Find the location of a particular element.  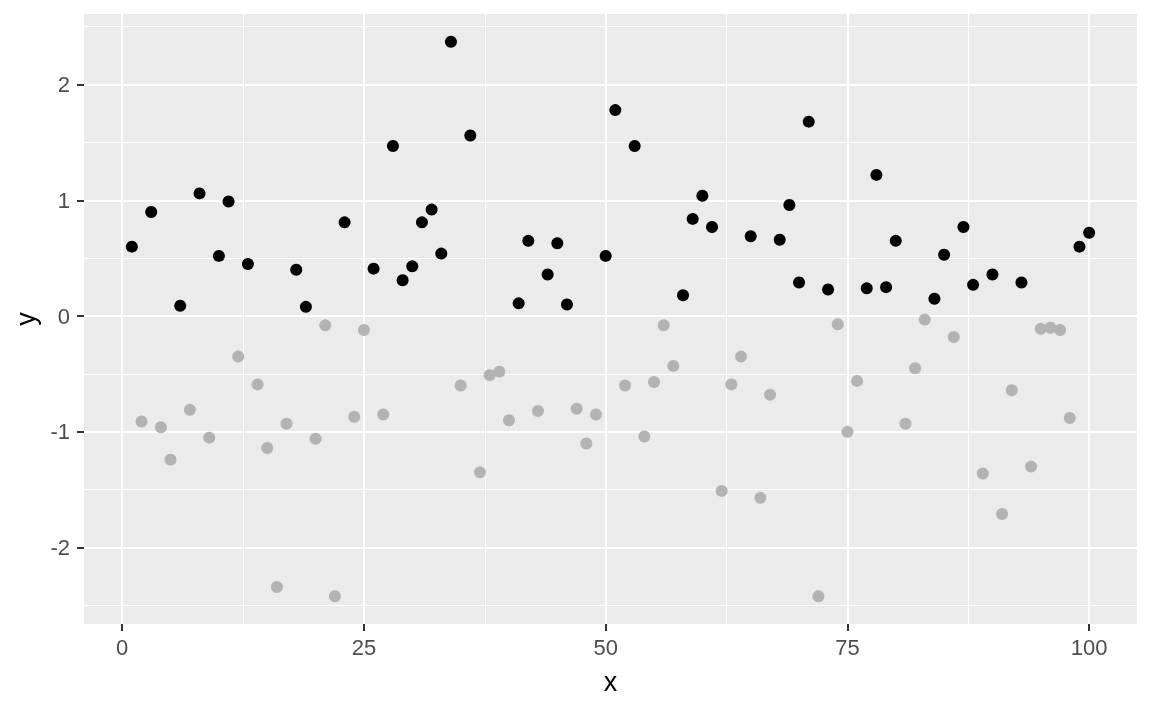

y-axis-title: y is located at coordinates (26, 318).